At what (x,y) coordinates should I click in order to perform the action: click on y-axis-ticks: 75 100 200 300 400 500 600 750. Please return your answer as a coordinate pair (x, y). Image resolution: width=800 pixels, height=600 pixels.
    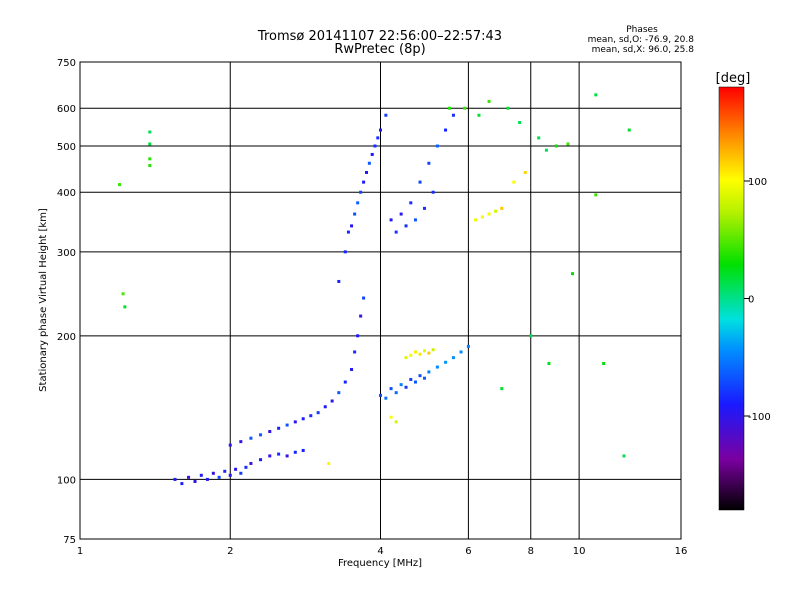
    Looking at the image, I should click on (66, 302).